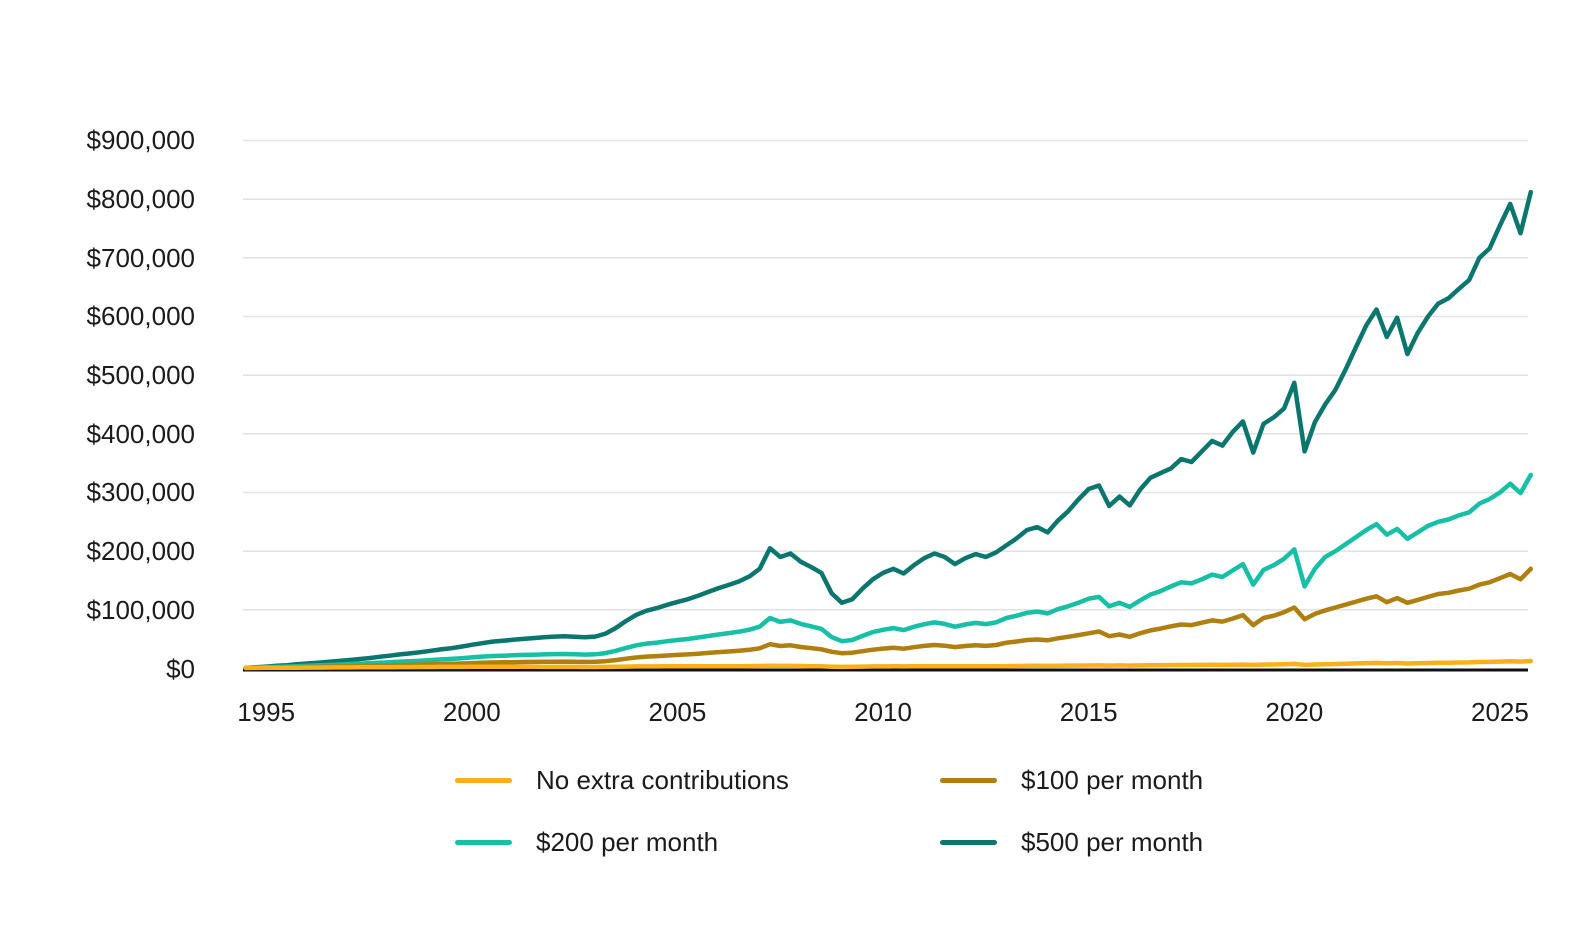 This screenshot has width=1591, height=935. What do you see at coordinates (140, 551) in the screenshot?
I see `y-tick-label: $200,000` at bounding box center [140, 551].